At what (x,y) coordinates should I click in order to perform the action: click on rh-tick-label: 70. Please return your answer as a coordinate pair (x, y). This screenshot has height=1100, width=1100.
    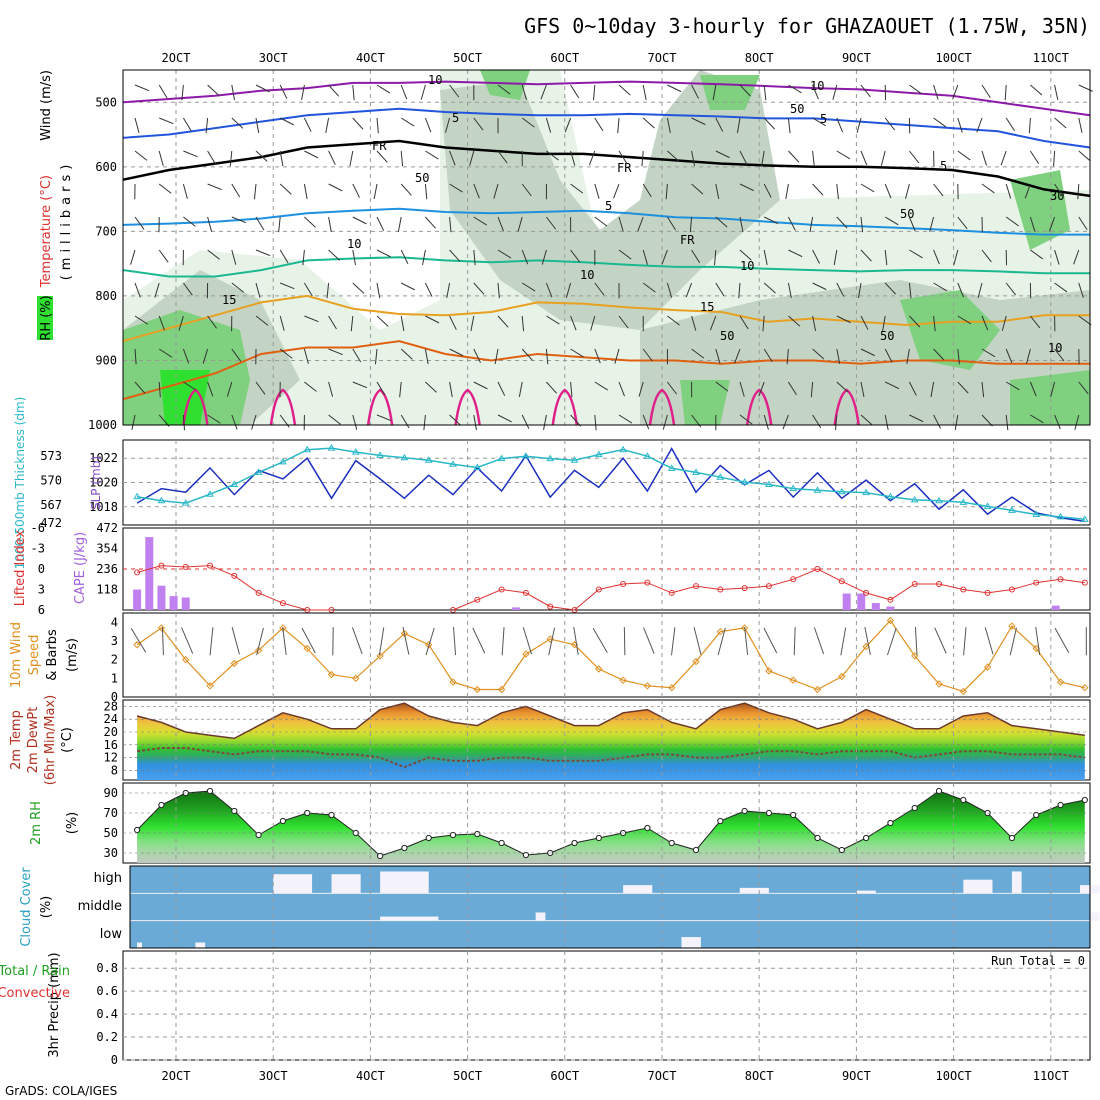
    Looking at the image, I should click on (111, 813).